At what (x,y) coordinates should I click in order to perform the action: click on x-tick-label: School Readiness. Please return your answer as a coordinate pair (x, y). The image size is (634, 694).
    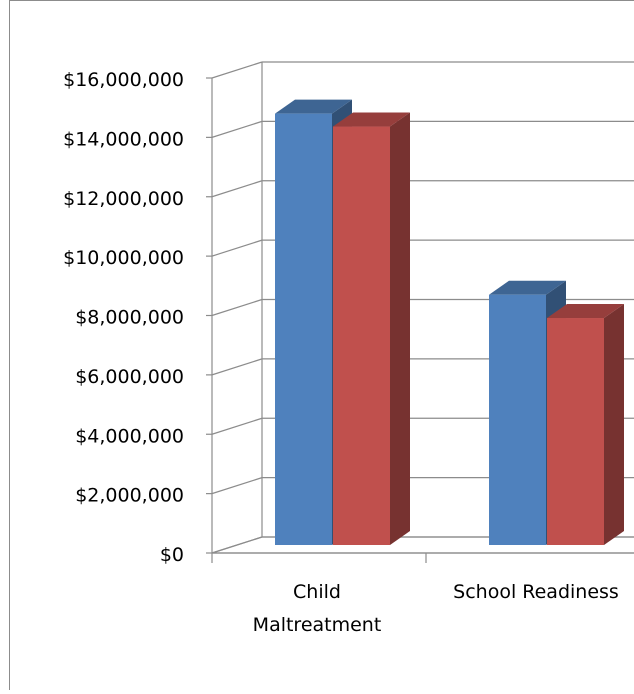
    Looking at the image, I should click on (536, 592).